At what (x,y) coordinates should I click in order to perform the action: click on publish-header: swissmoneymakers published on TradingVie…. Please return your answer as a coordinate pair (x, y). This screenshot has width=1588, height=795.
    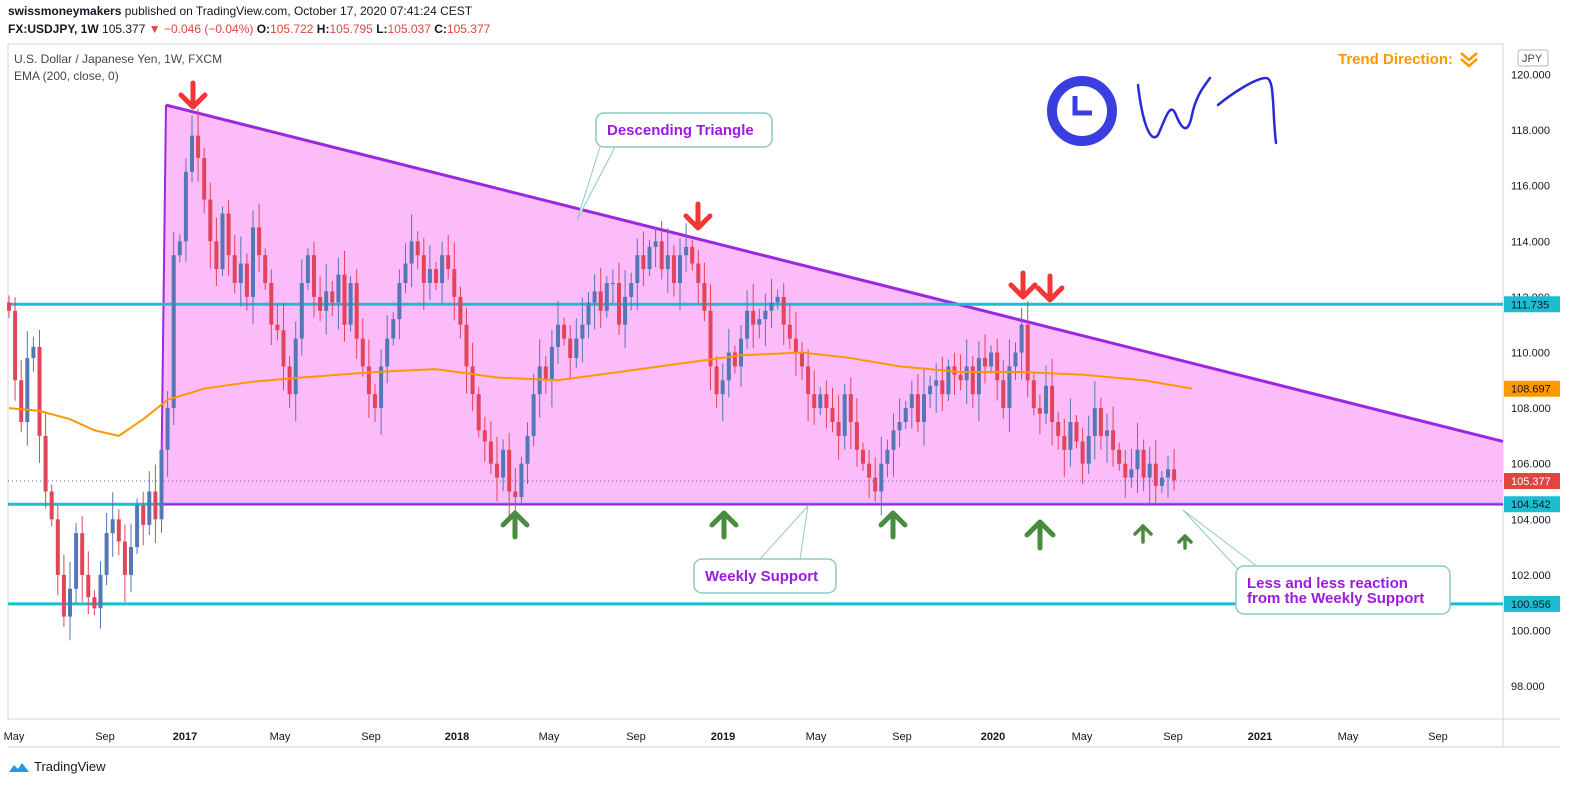
    Looking at the image, I should click on (240, 11).